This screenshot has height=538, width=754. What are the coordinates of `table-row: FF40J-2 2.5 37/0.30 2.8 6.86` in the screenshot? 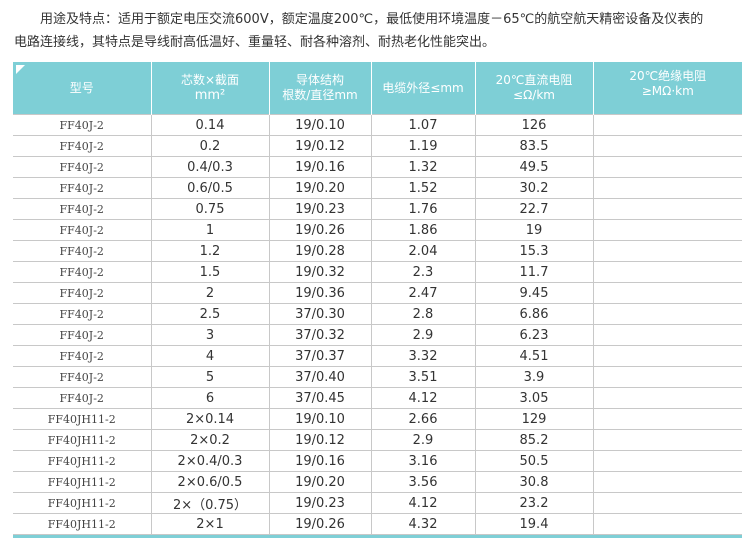 It's located at (377, 314).